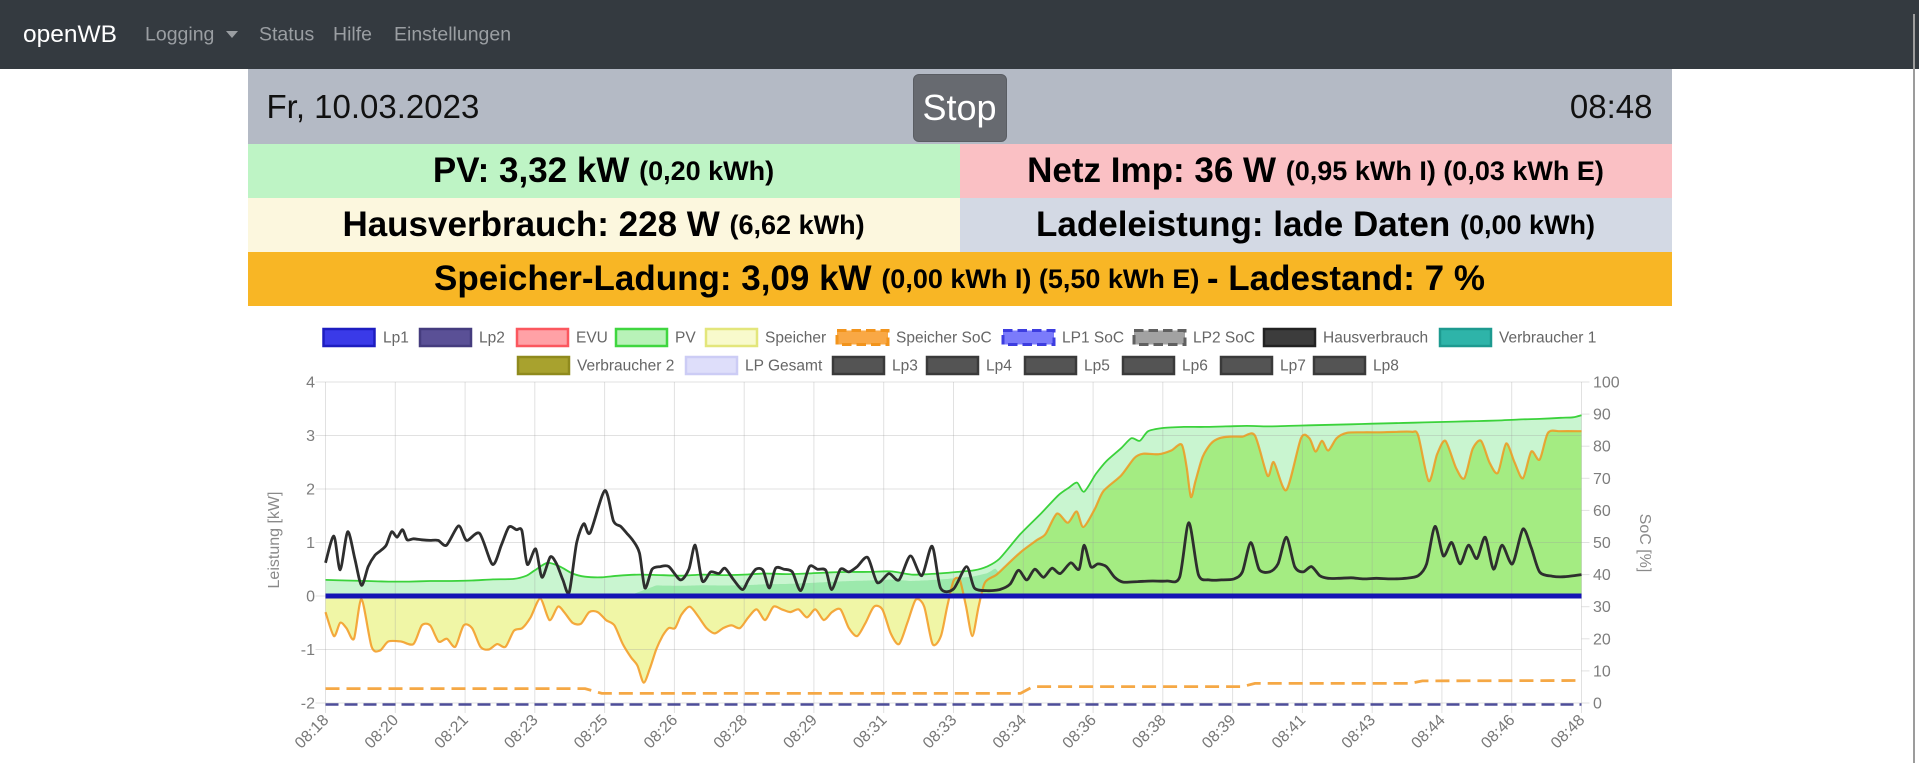  I want to click on svg-text: Lp7, so click(1293, 366).